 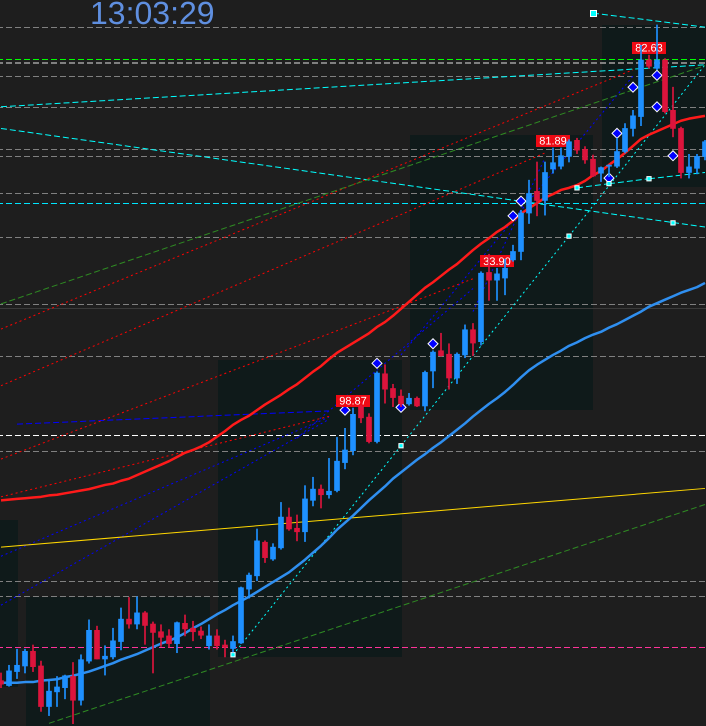 What do you see at coordinates (353, 402) in the screenshot?
I see `text: 98.87` at bounding box center [353, 402].